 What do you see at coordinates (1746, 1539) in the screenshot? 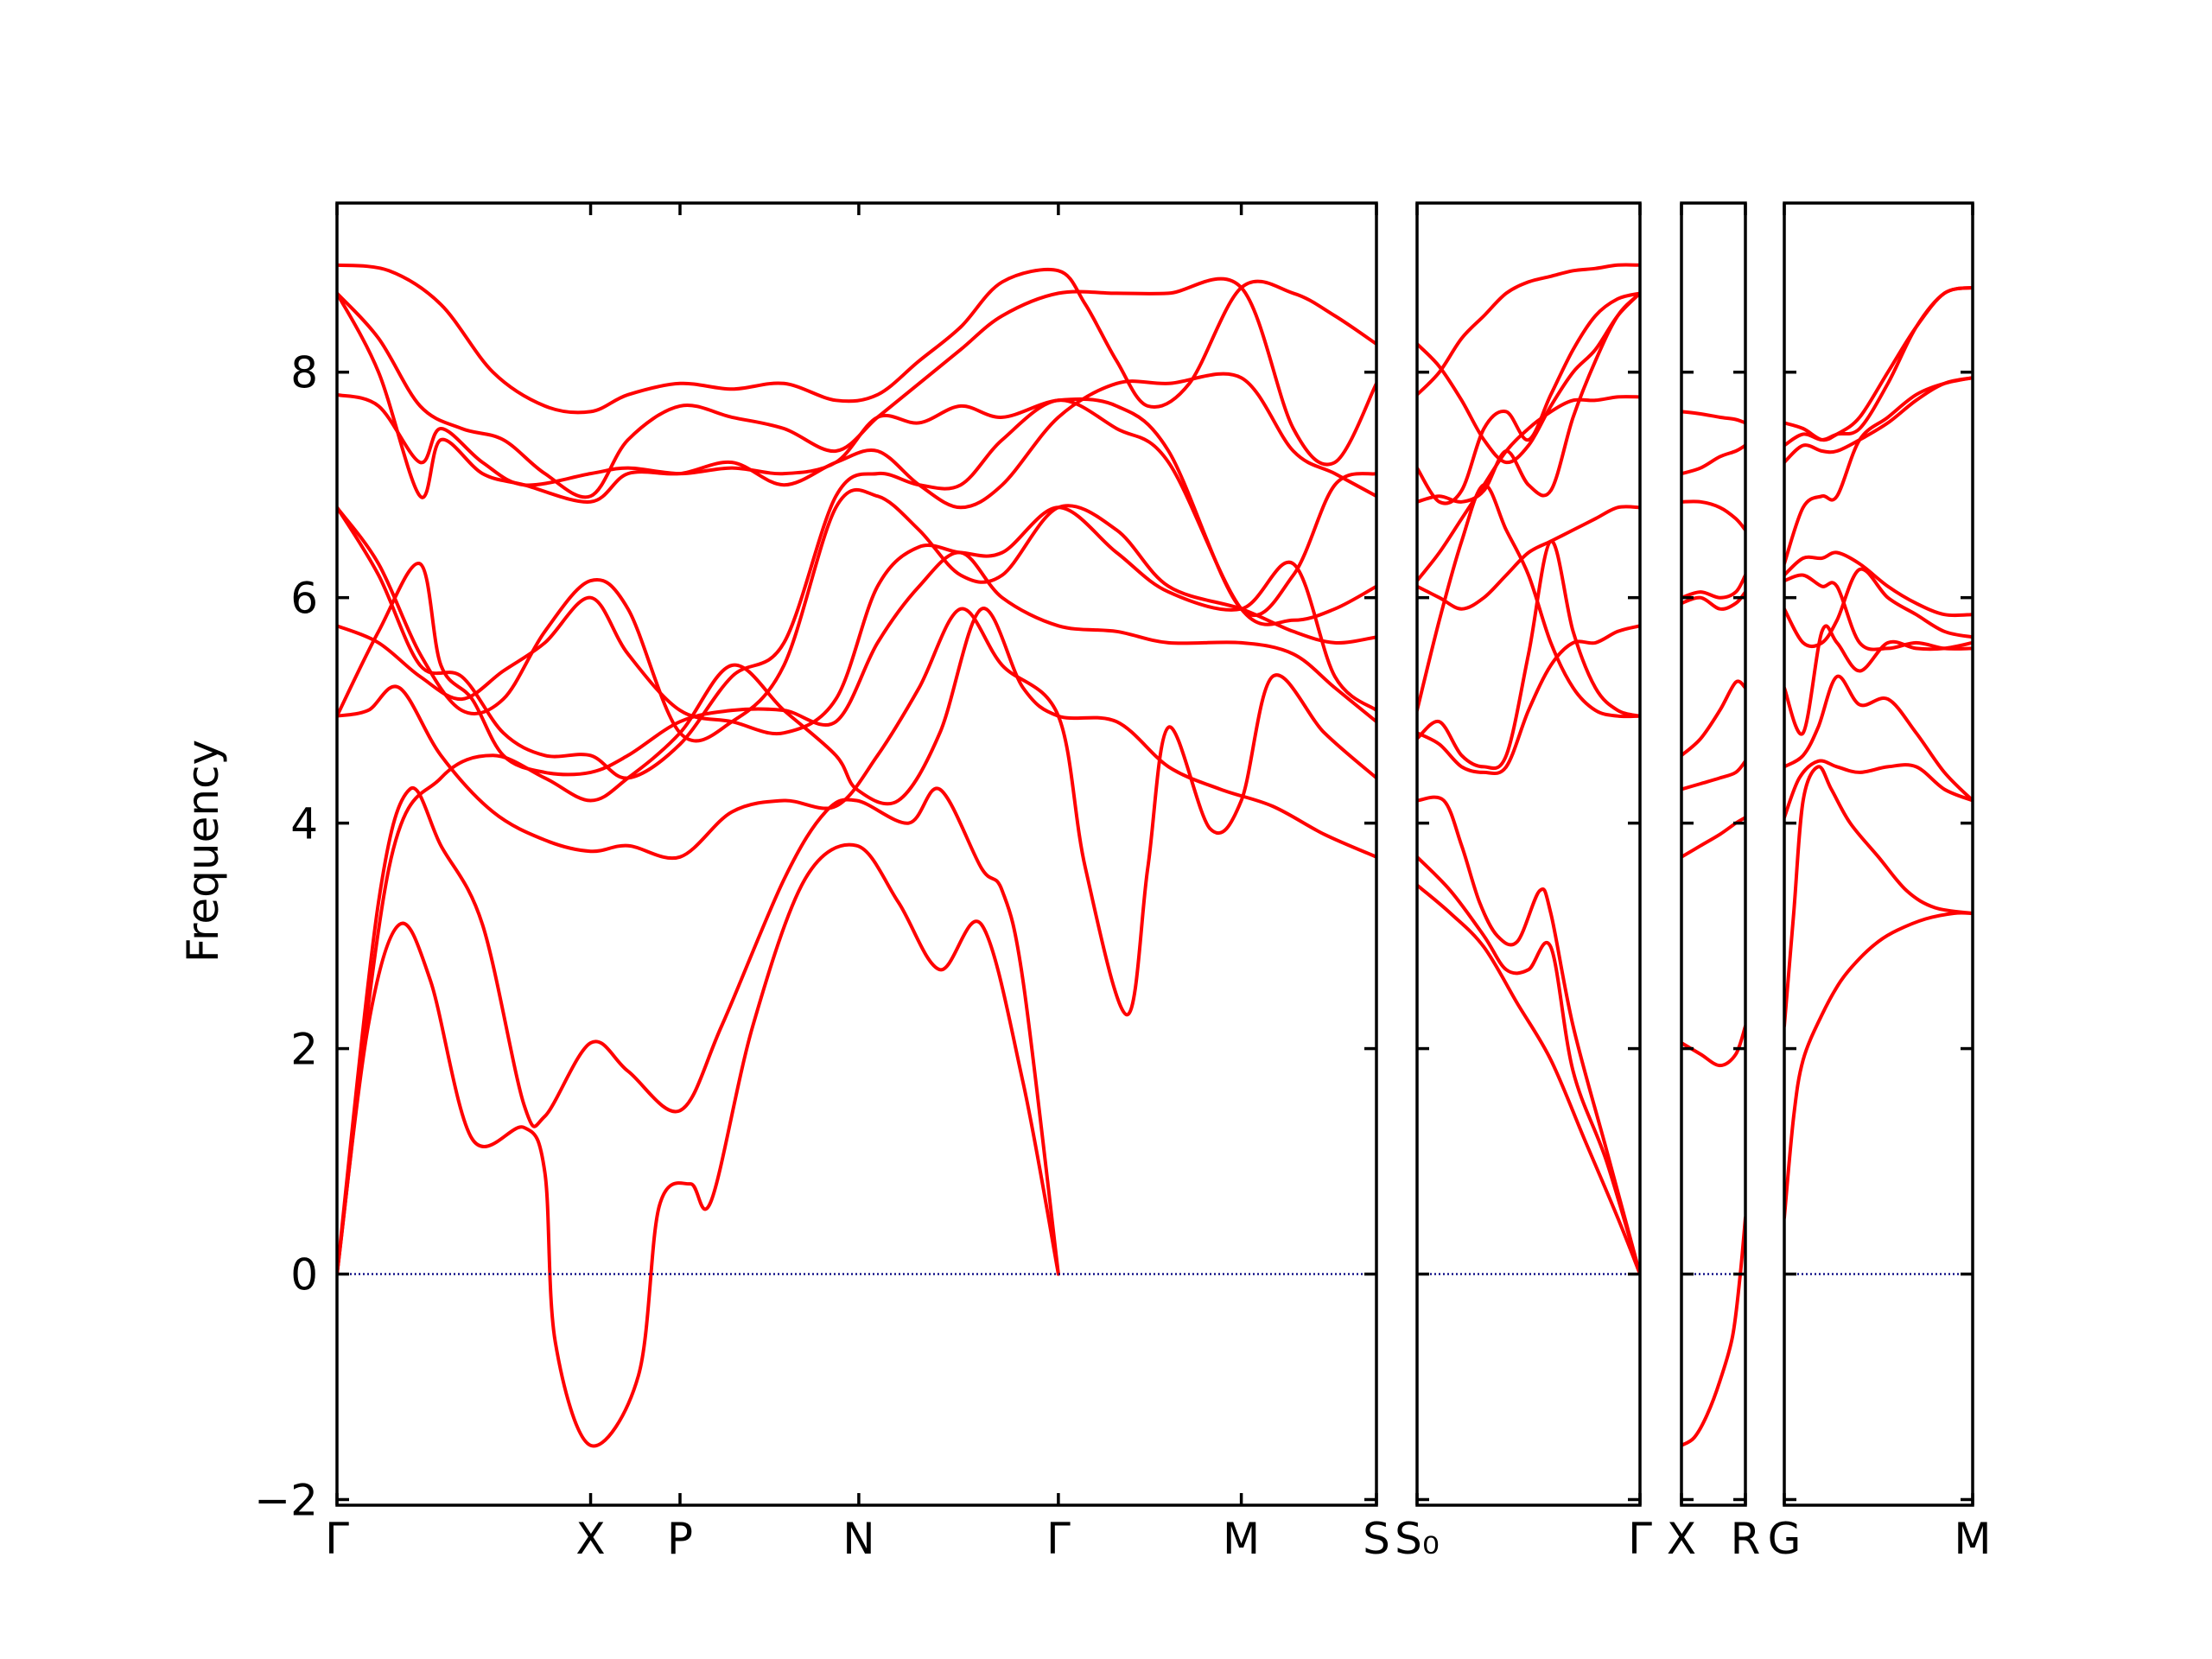
I see `x-tick-label: R` at bounding box center [1746, 1539].